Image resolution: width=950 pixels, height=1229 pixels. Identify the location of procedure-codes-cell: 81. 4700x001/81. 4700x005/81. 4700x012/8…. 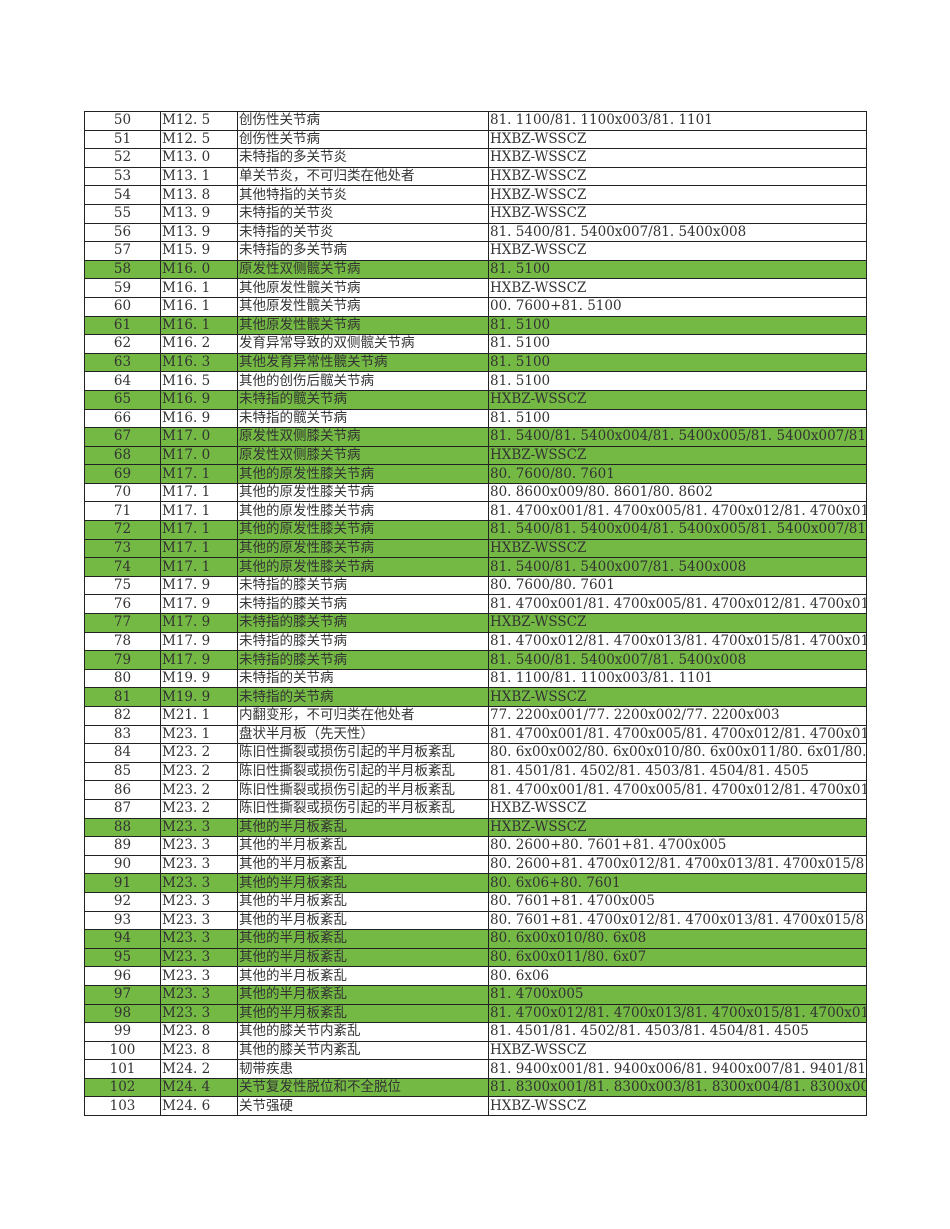
(677, 734).